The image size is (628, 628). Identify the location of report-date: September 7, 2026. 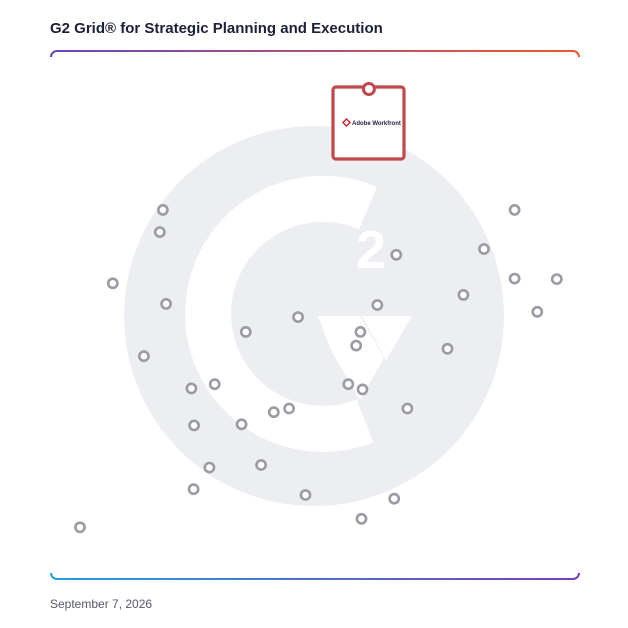
(101, 604).